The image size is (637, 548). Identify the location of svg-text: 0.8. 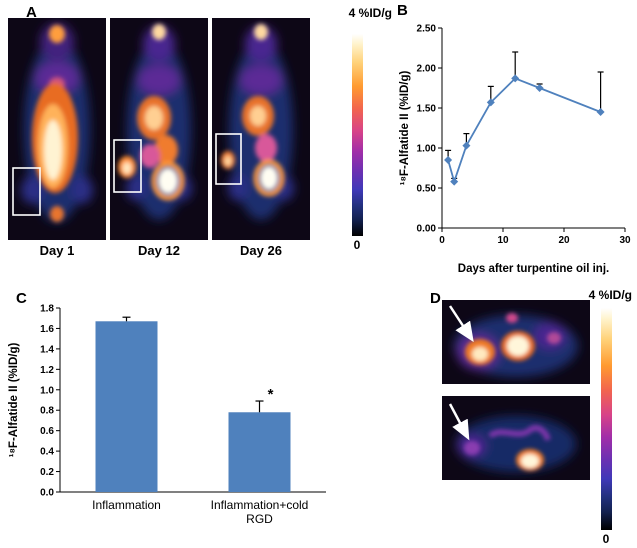
(47, 411).